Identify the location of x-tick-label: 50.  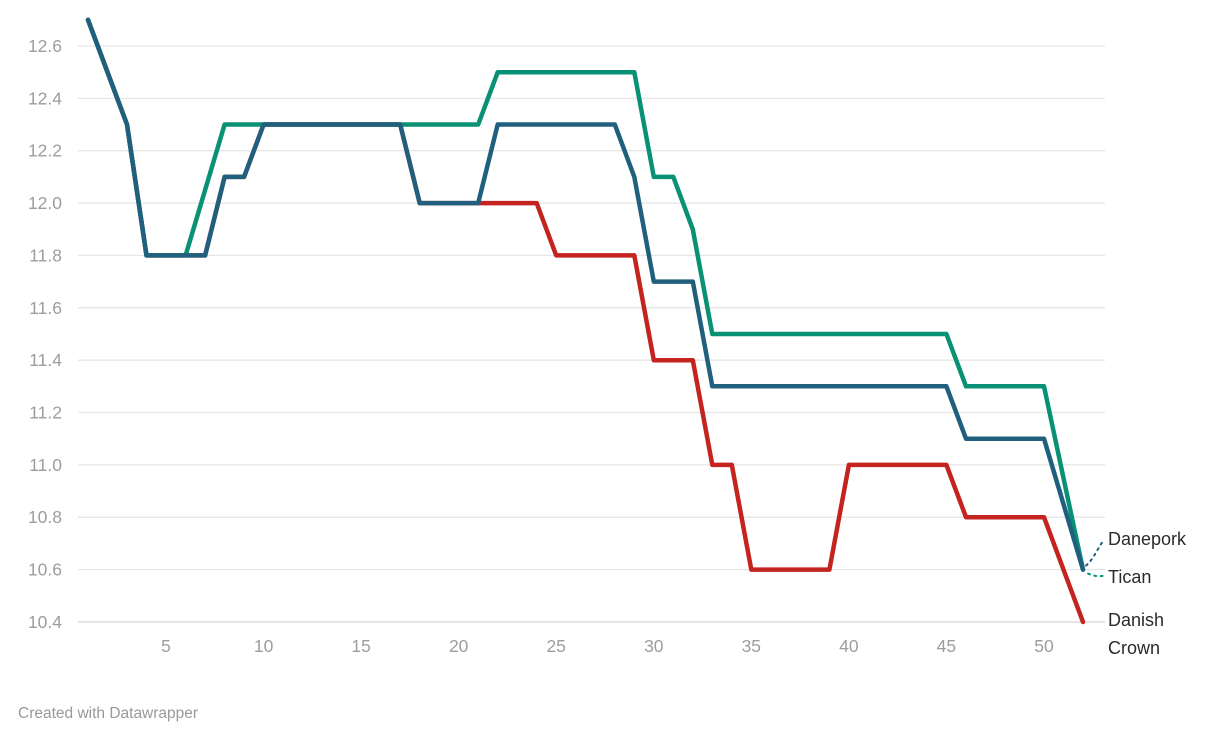
(1044, 646).